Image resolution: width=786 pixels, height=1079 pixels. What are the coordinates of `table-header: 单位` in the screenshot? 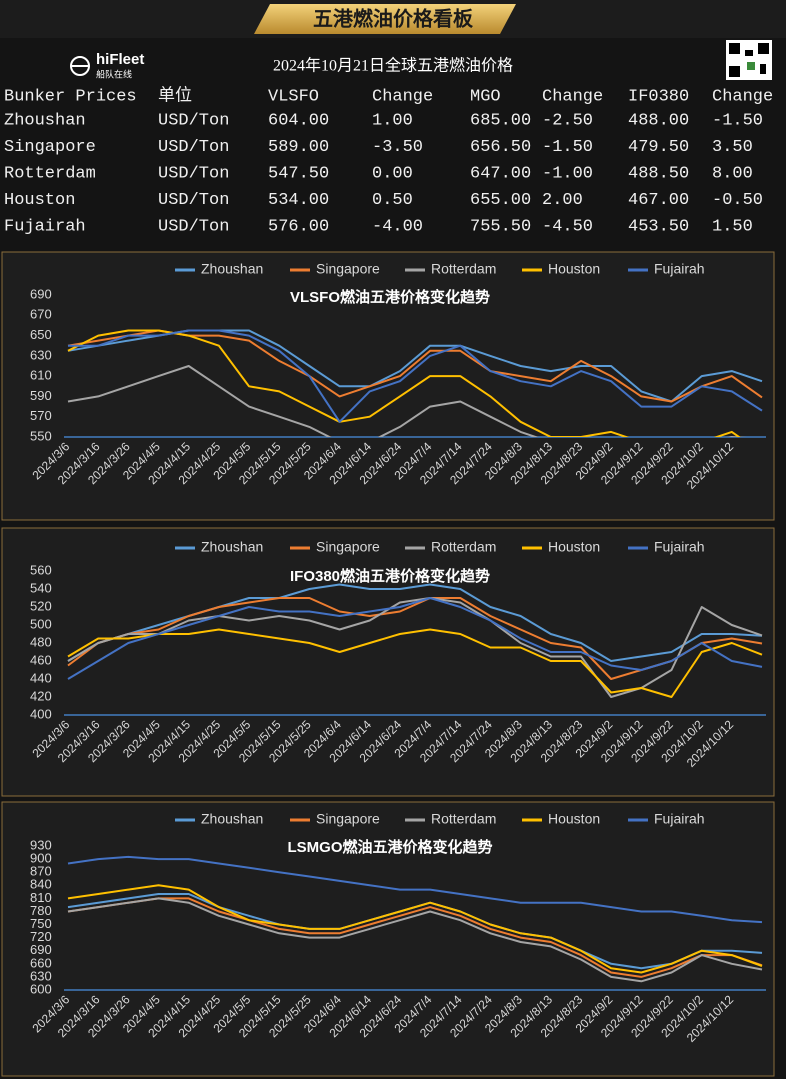 It's located at (175, 95).